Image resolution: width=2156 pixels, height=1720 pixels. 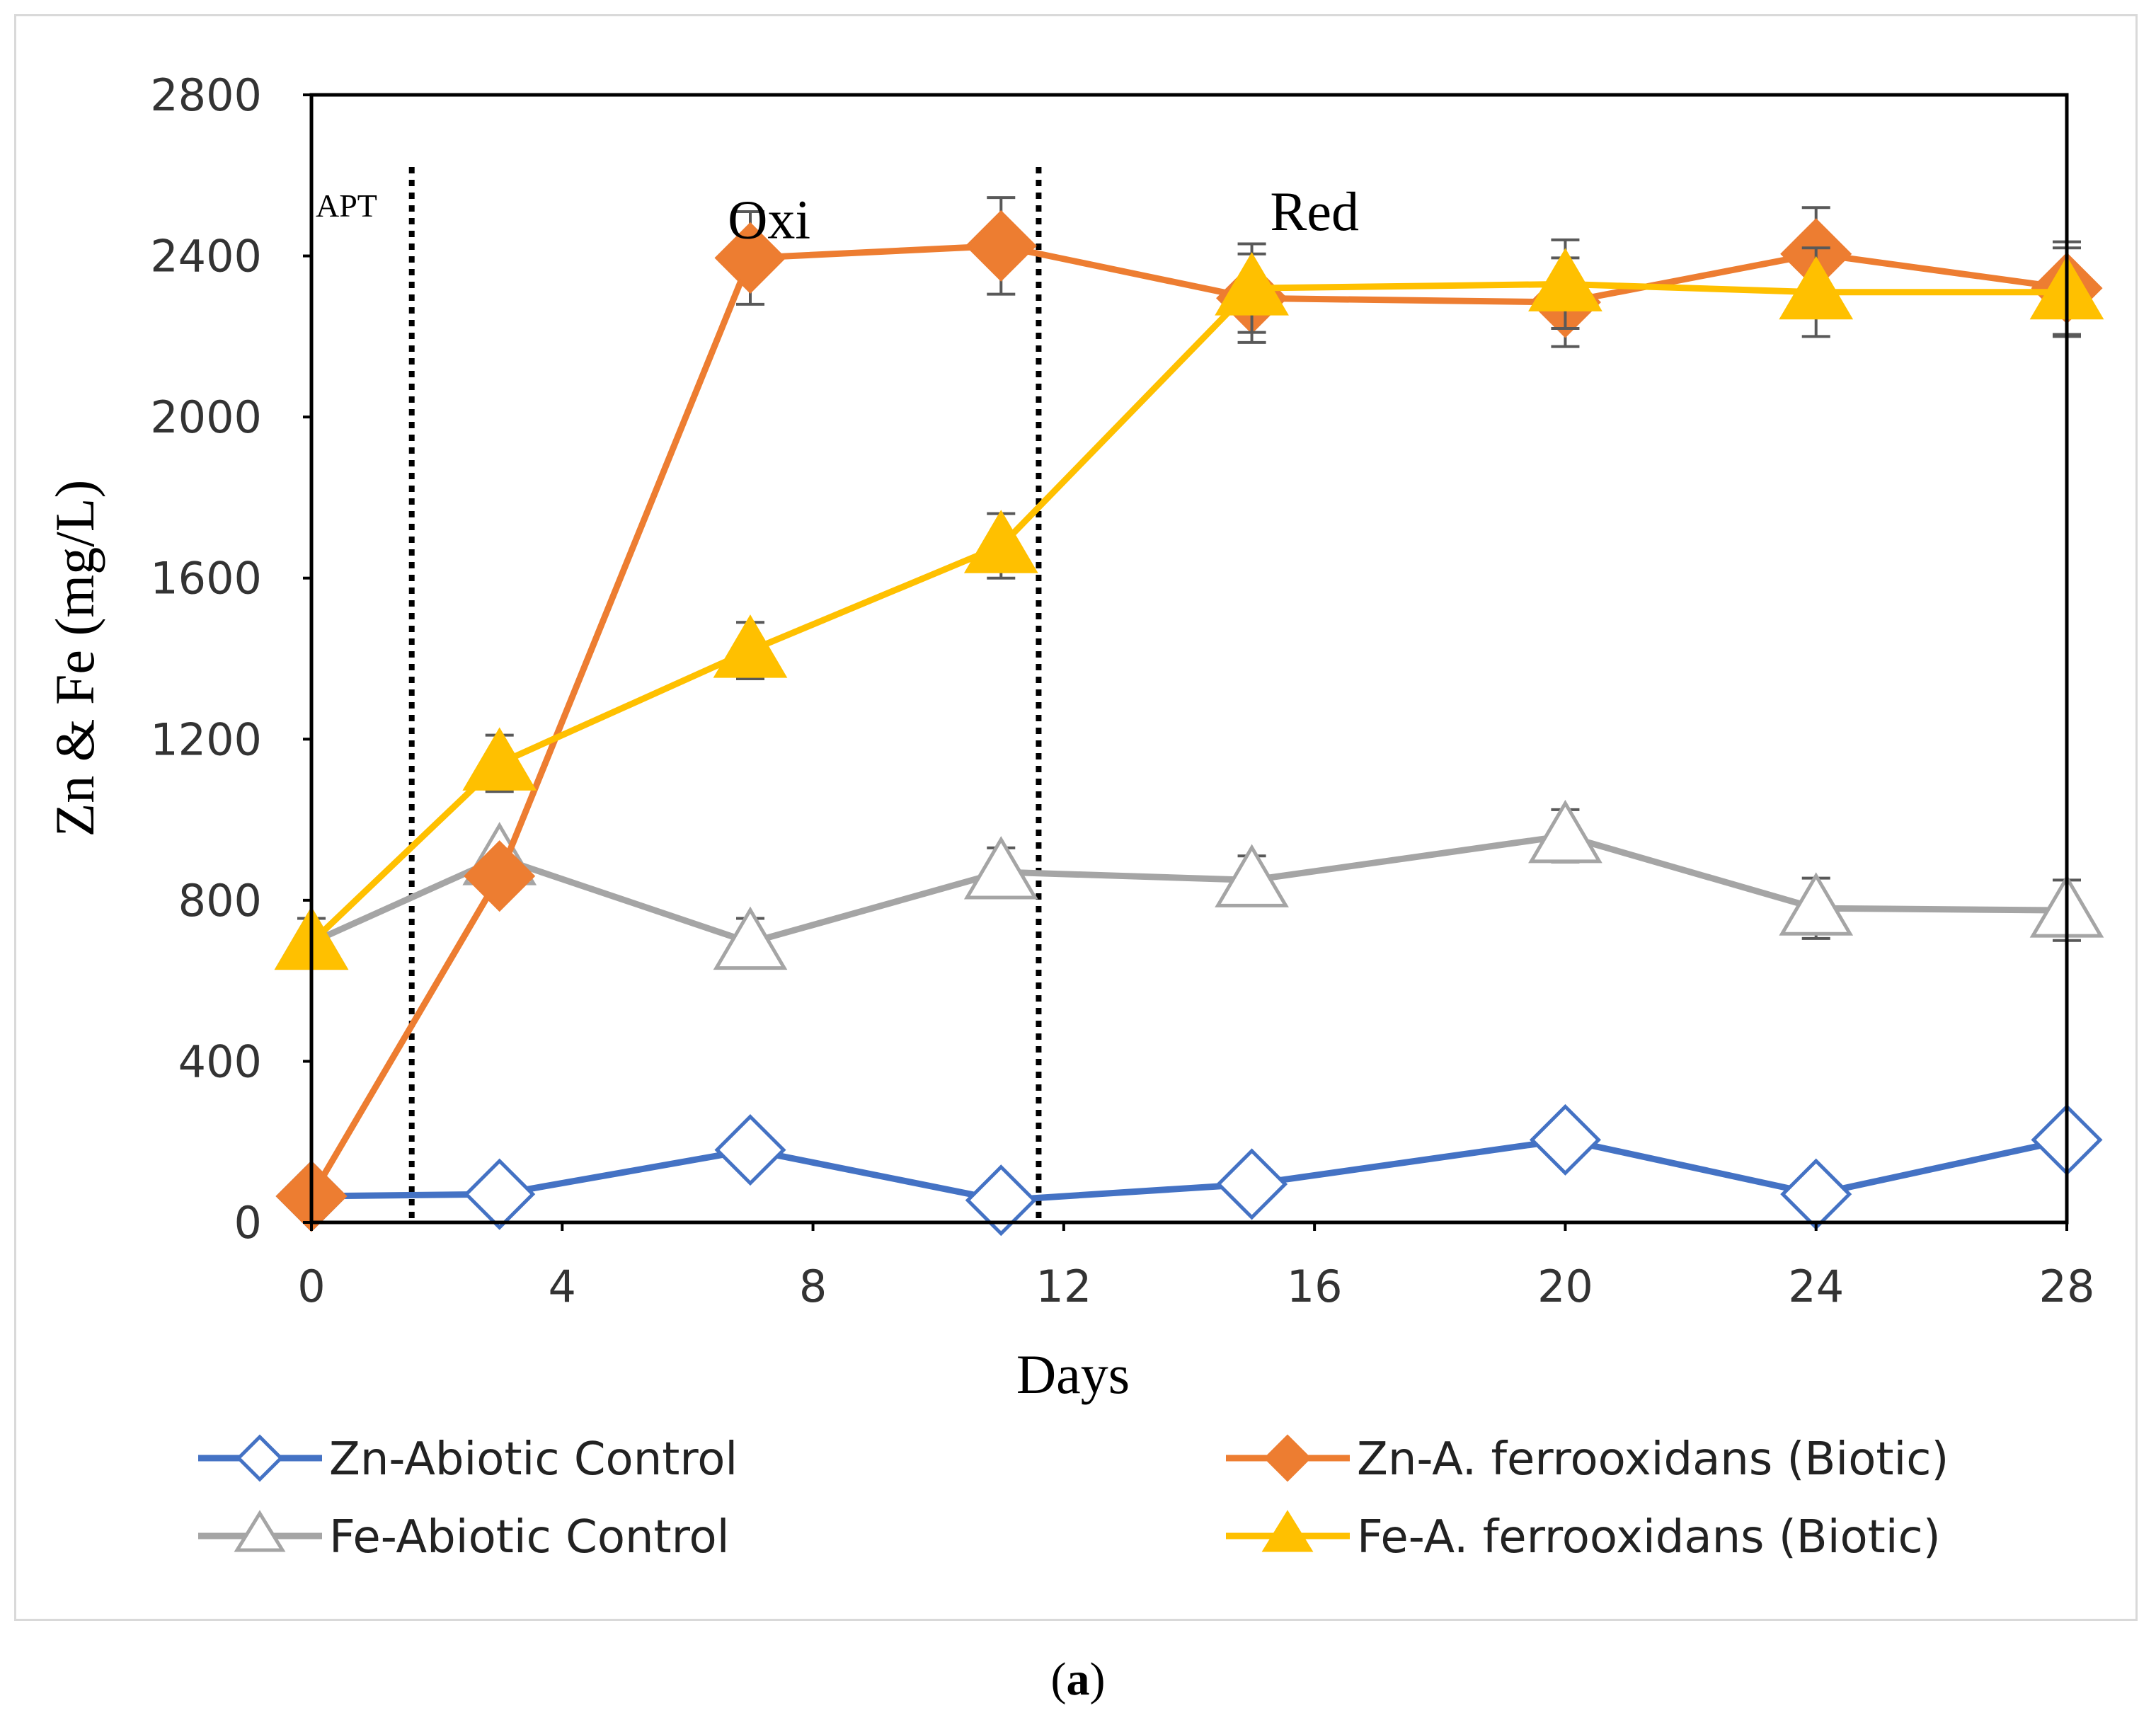 What do you see at coordinates (1315, 1286) in the screenshot?
I see `x-tick-label: 16` at bounding box center [1315, 1286].